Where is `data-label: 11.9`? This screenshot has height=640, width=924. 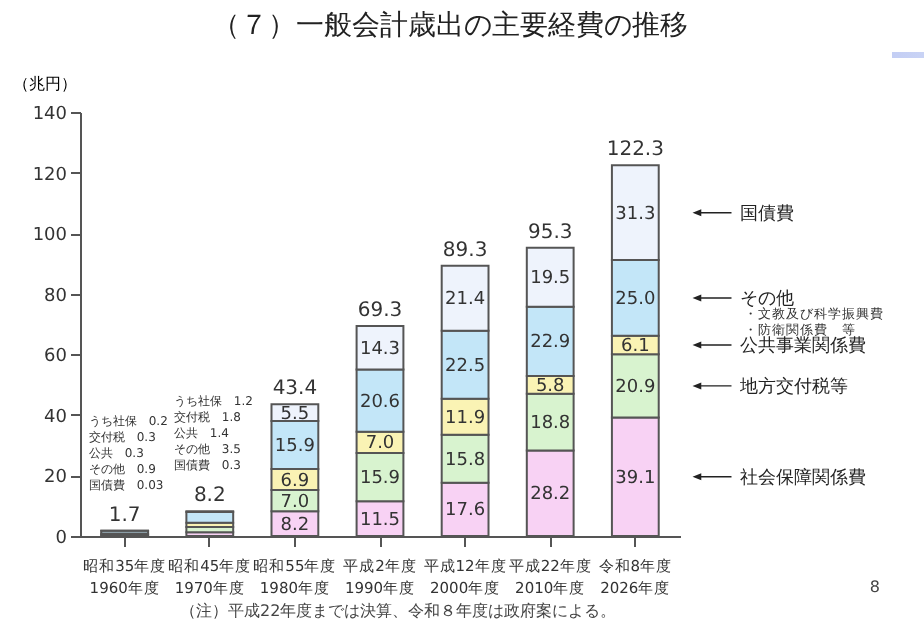 data-label: 11.9 is located at coordinates (465, 418).